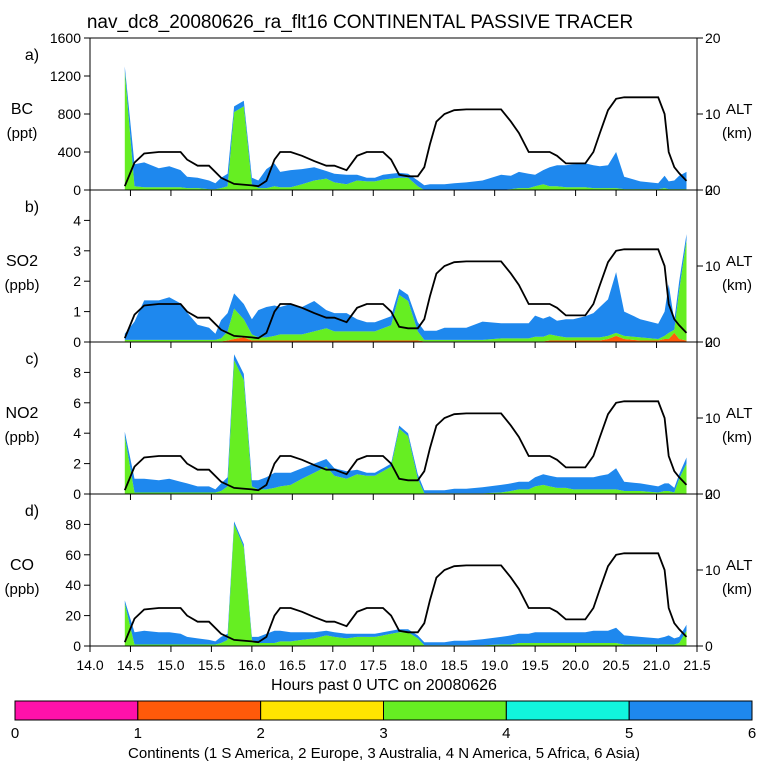  Describe the element at coordinates (77, 251) in the screenshot. I see `y-tick-label-b: 3` at that location.